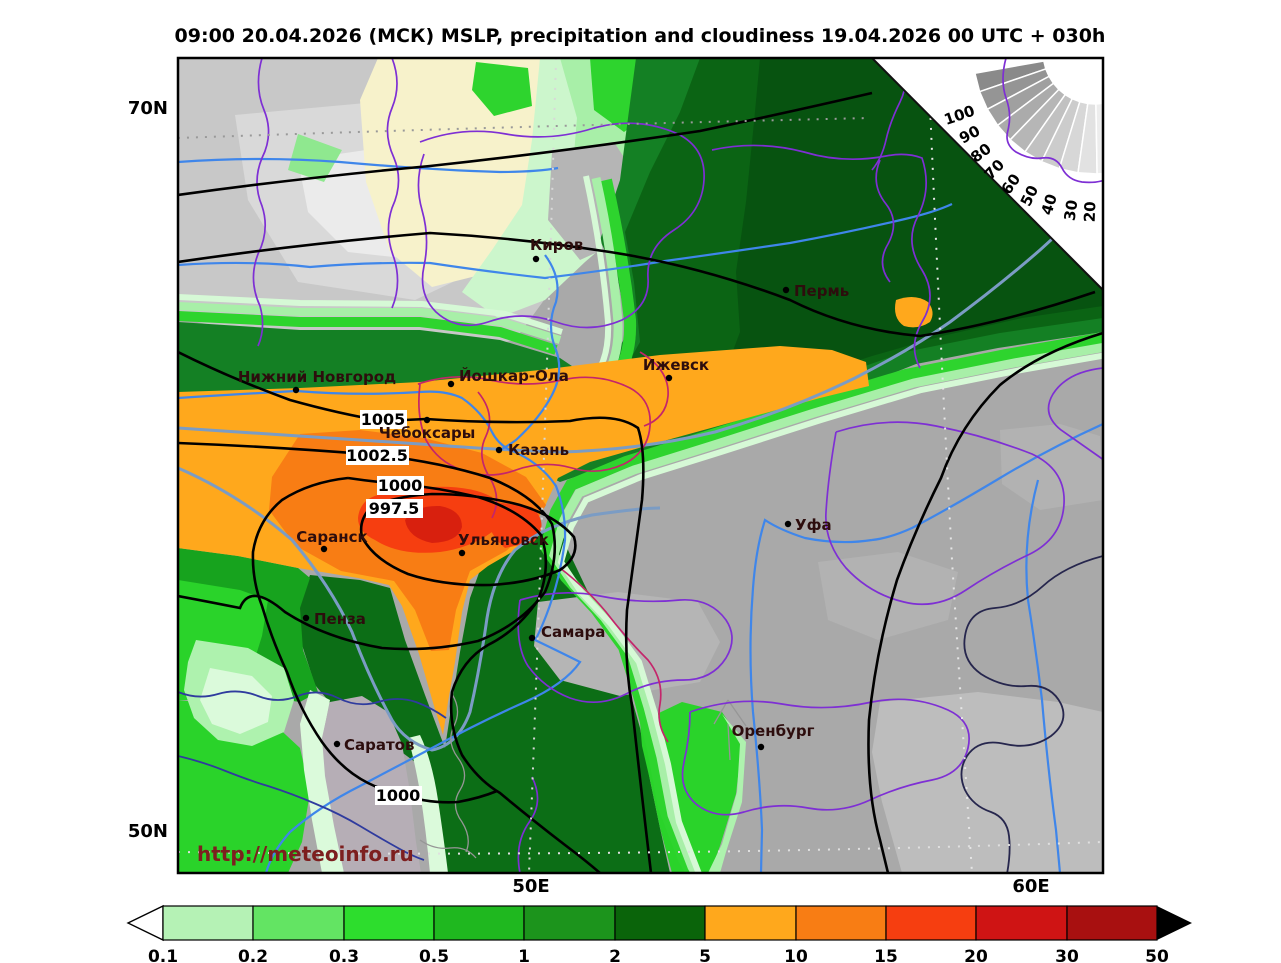 This screenshot has height=963, width=1281. Describe the element at coordinates (434, 955) in the screenshot. I see `colorbar-tick: 0.5` at that location.